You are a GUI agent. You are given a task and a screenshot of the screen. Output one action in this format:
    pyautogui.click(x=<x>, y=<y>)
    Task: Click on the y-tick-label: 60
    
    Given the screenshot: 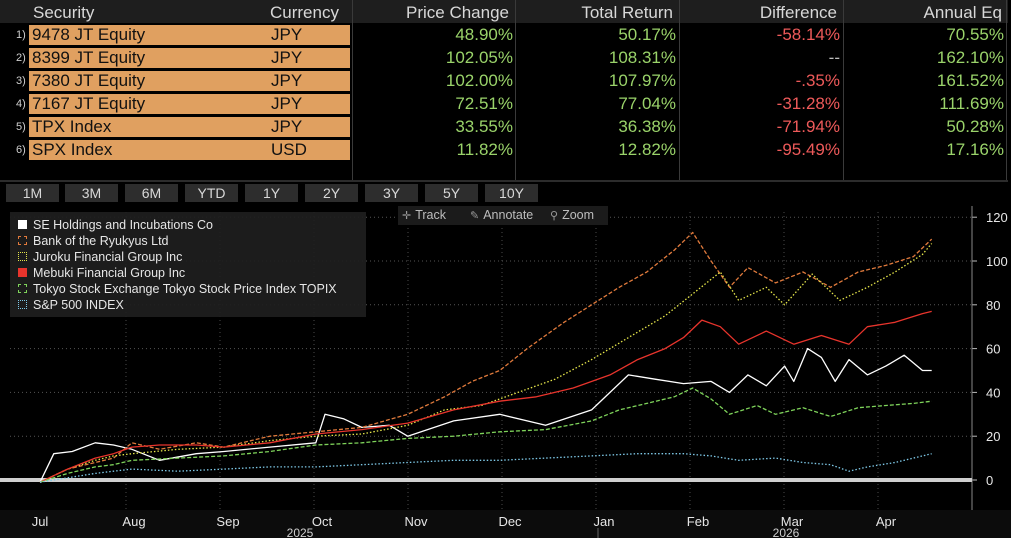 What is the action you would take?
    pyautogui.click(x=993, y=349)
    